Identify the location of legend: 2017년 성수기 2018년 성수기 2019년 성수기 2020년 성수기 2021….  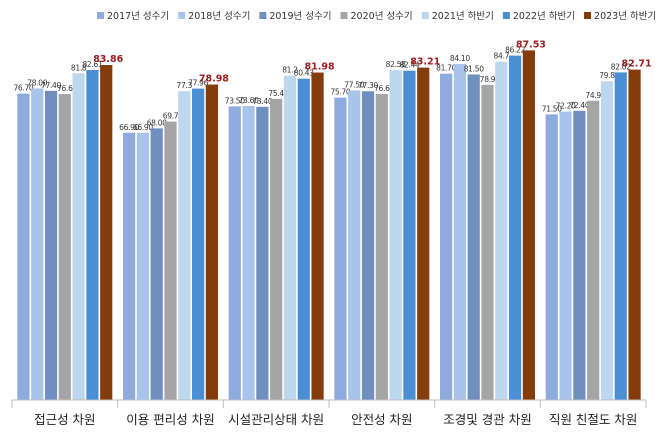
(376, 16).